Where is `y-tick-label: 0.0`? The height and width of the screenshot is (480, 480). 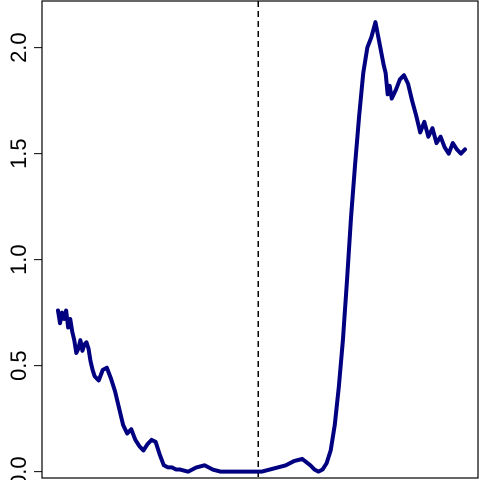 y-tick-label: 0.0 is located at coordinates (18, 468).